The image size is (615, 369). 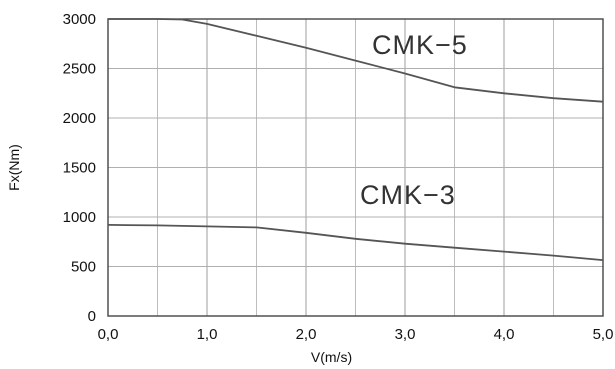 I want to click on y-tick-label: 2000, so click(x=79, y=118).